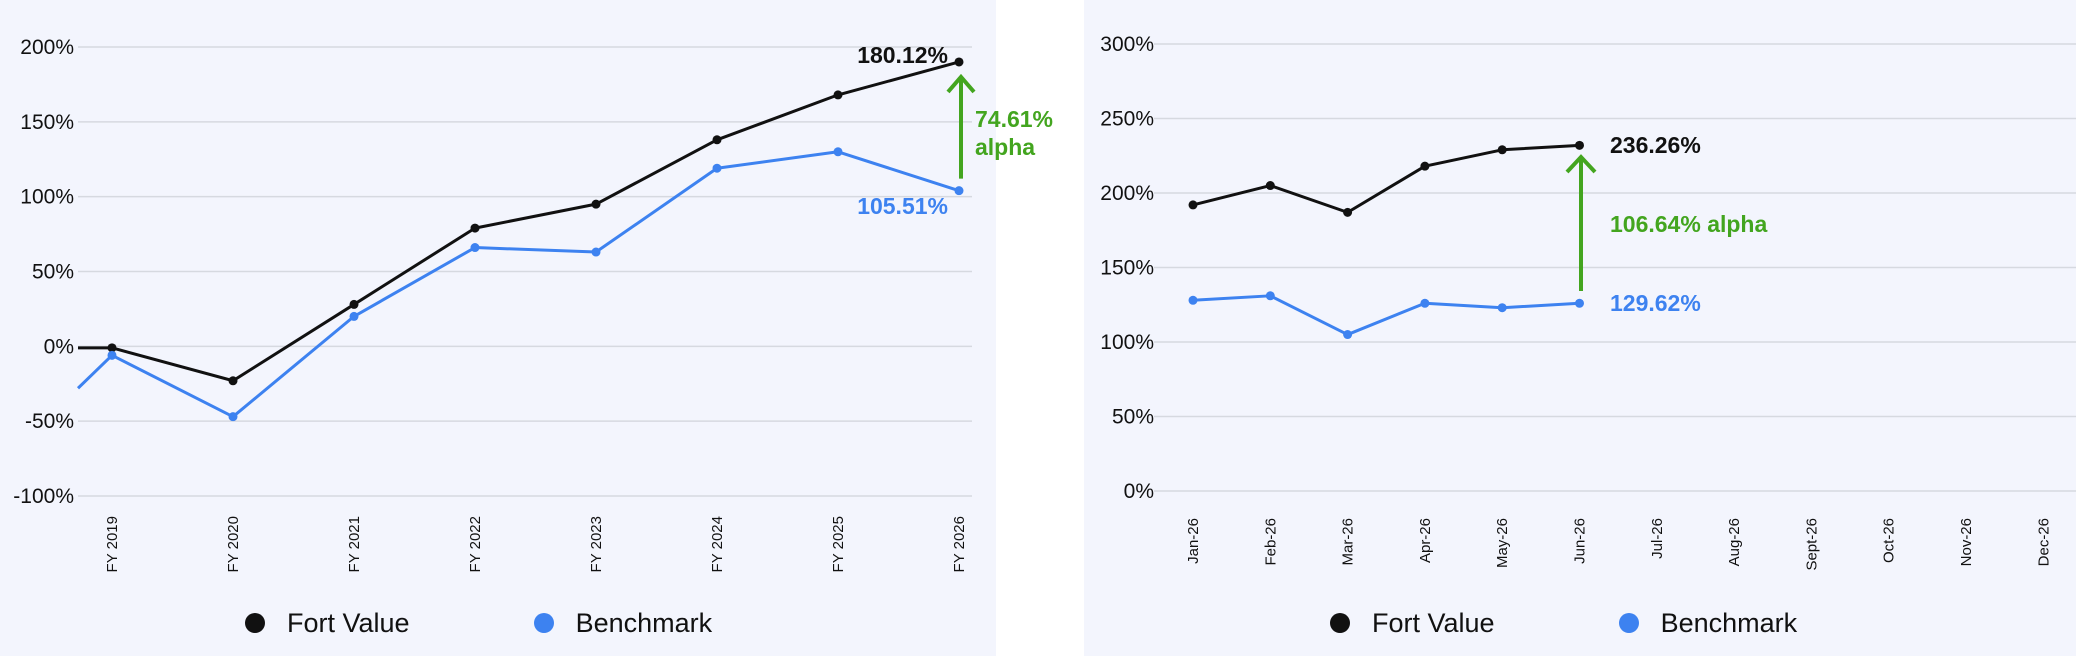 This screenshot has height=656, width=2076. Describe the element at coordinates (1657, 538) in the screenshot. I see `x-tick-label: Jul-26` at that location.